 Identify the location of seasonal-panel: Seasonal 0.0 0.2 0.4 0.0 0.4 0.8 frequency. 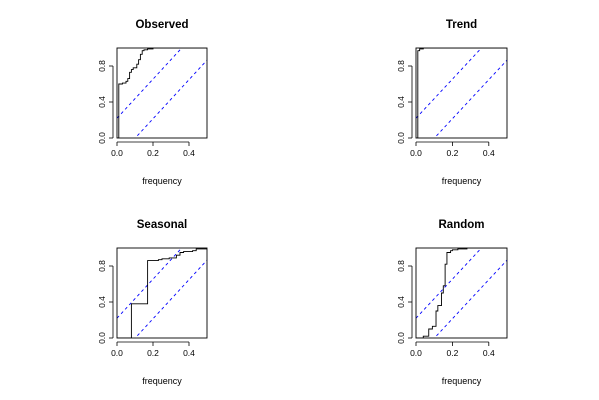
(152, 302).